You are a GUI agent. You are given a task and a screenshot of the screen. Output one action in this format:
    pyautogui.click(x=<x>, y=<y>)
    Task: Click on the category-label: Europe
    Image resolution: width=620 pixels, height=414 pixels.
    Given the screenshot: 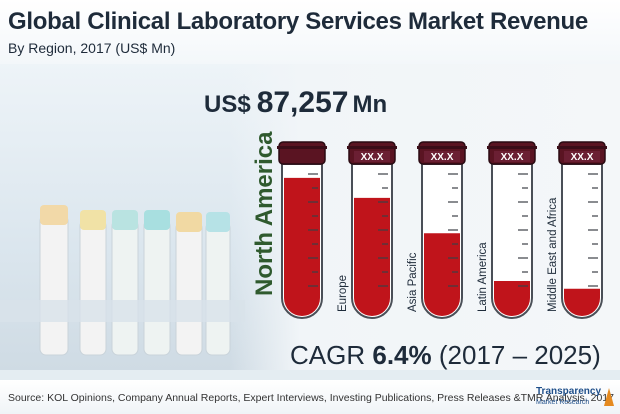 What is the action you would take?
    pyautogui.click(x=343, y=293)
    